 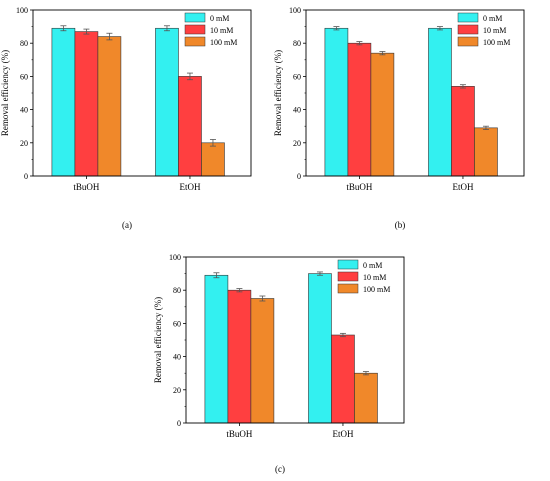 What do you see at coordinates (400, 225) in the screenshot?
I see `panel-label: (b)` at bounding box center [400, 225].